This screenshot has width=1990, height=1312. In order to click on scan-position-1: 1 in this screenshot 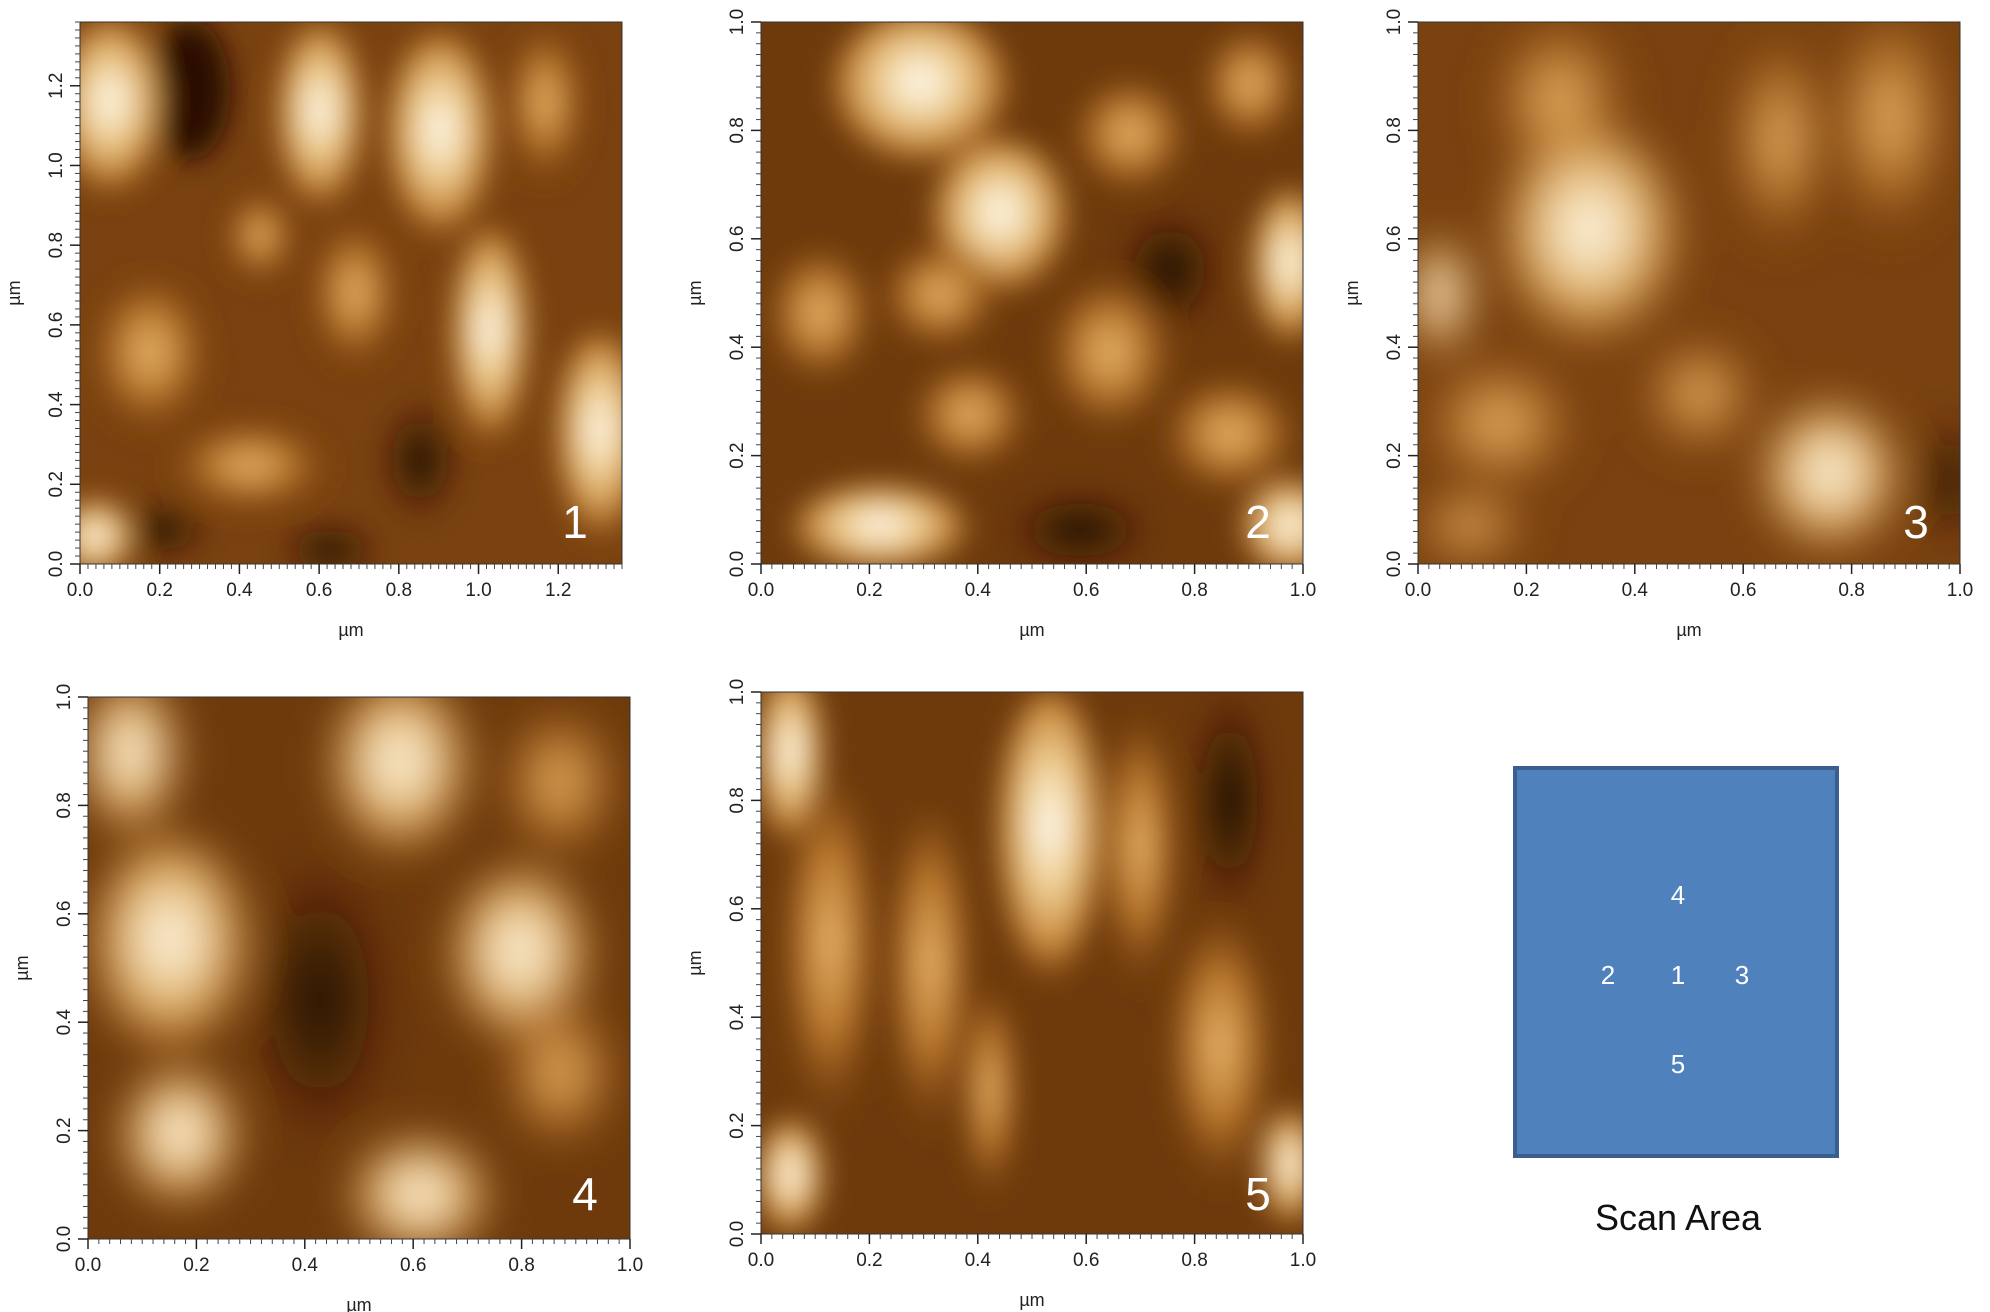, I will do `click(1678, 975)`.